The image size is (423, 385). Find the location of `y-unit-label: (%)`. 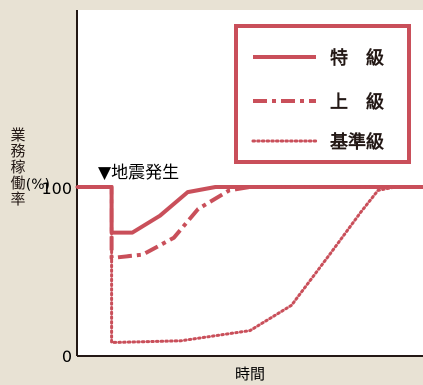

y-unit-label: (%) is located at coordinates (38, 185).